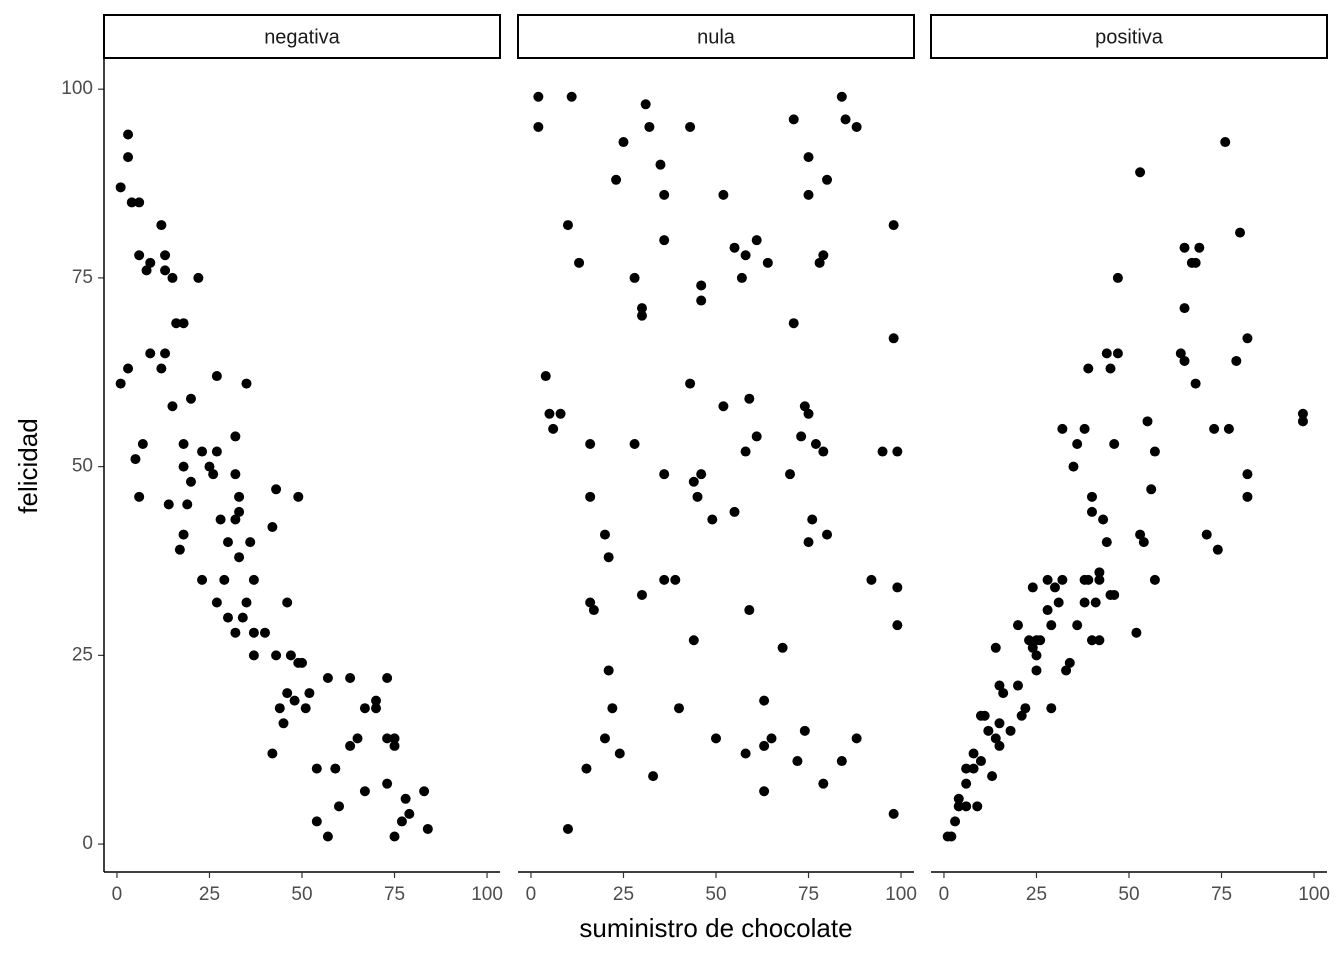 The image size is (1344, 960). Describe the element at coordinates (944, 894) in the screenshot. I see `x-tick-label: 0` at that location.